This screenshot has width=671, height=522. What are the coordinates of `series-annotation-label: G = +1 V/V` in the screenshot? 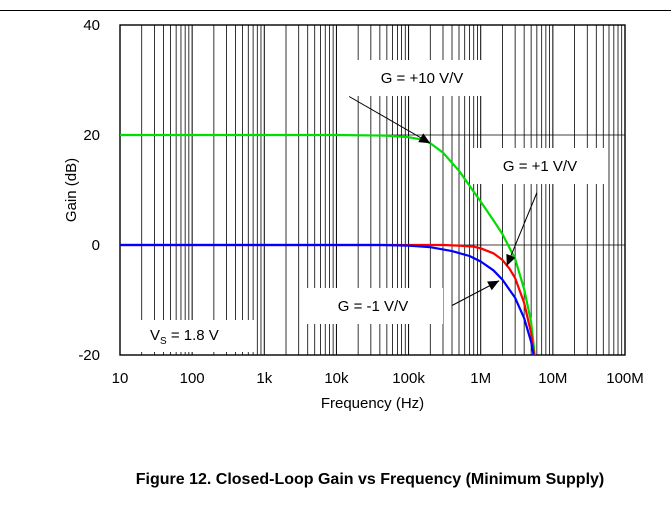 It's located at (540, 166).